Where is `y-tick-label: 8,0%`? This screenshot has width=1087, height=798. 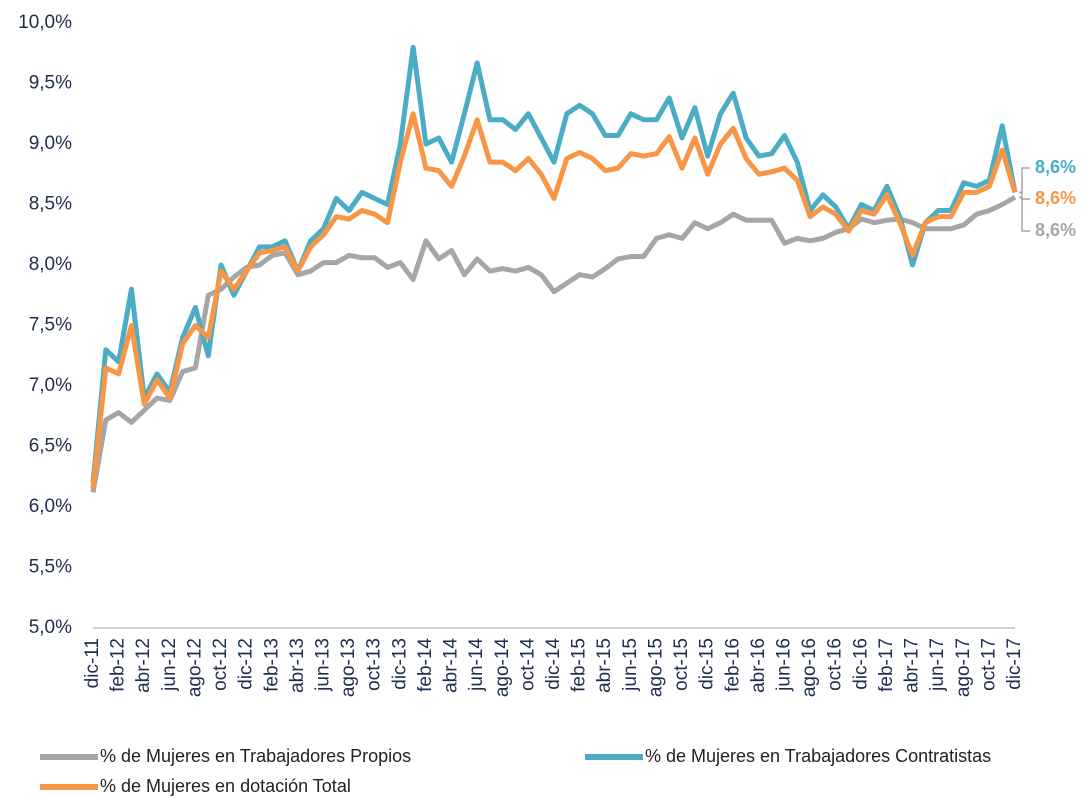
y-tick-label: 8,0% is located at coordinates (50, 264).